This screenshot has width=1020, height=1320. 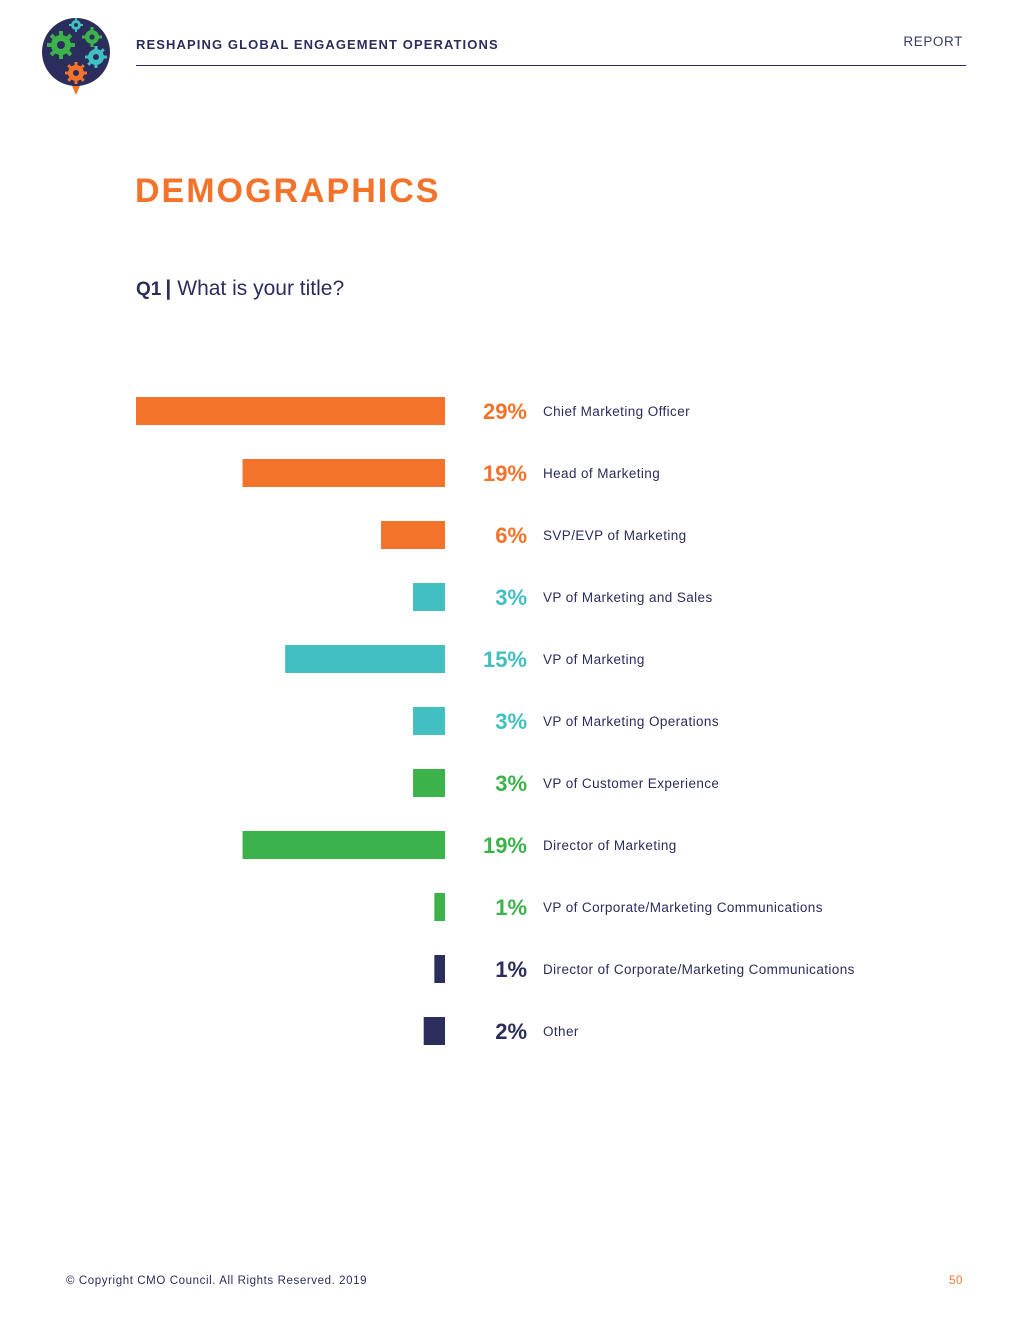 I want to click on bar-value-label: 2%, so click(x=511, y=1031).